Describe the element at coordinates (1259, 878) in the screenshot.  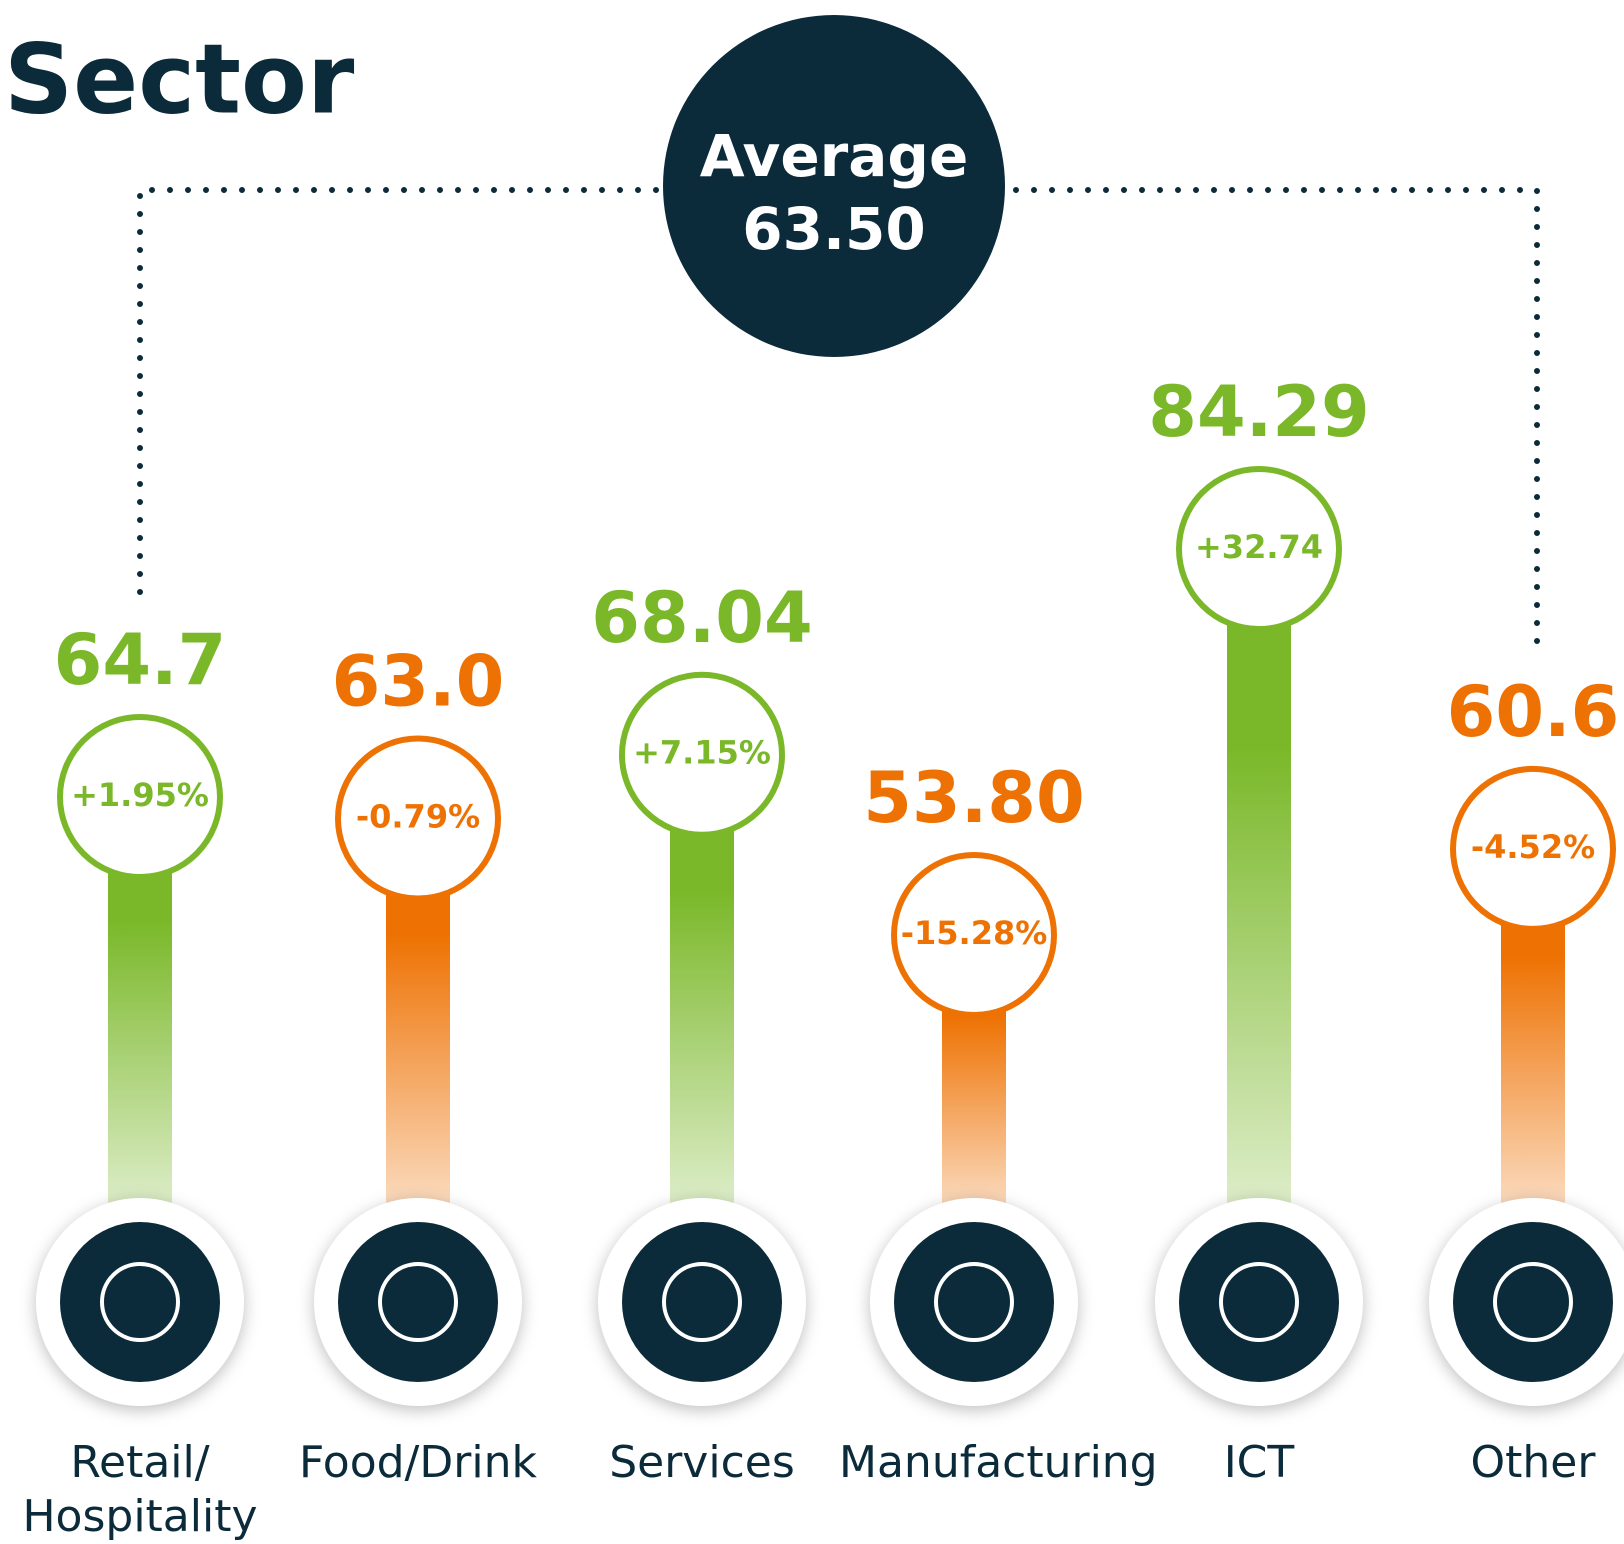
I see `bar` at that location.